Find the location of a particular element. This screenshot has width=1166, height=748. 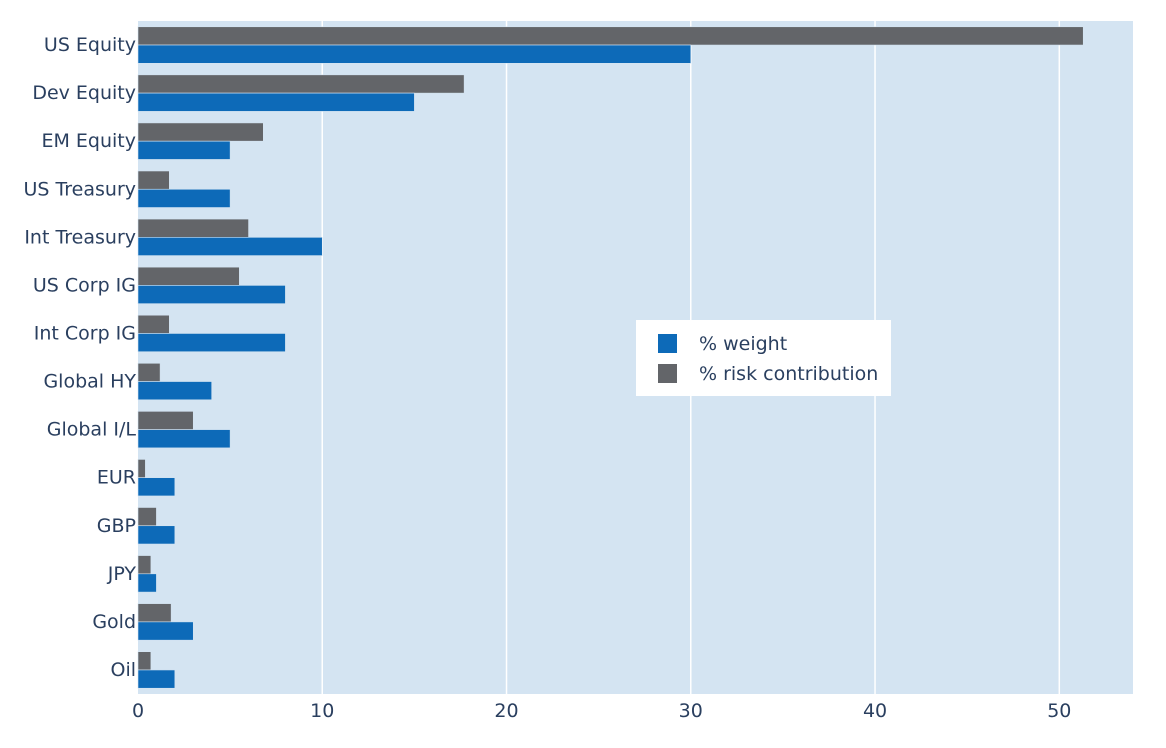

y-tick-label-us-equity: US Equity is located at coordinates (90, 45).